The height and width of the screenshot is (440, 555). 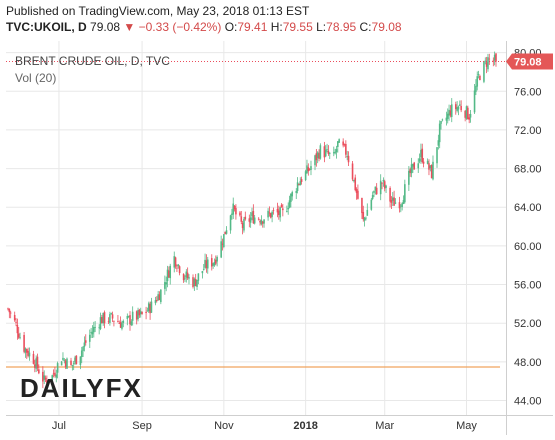 I want to click on time-axis: Jul Sep Nov 2018 Mar May, so click(x=279, y=424).